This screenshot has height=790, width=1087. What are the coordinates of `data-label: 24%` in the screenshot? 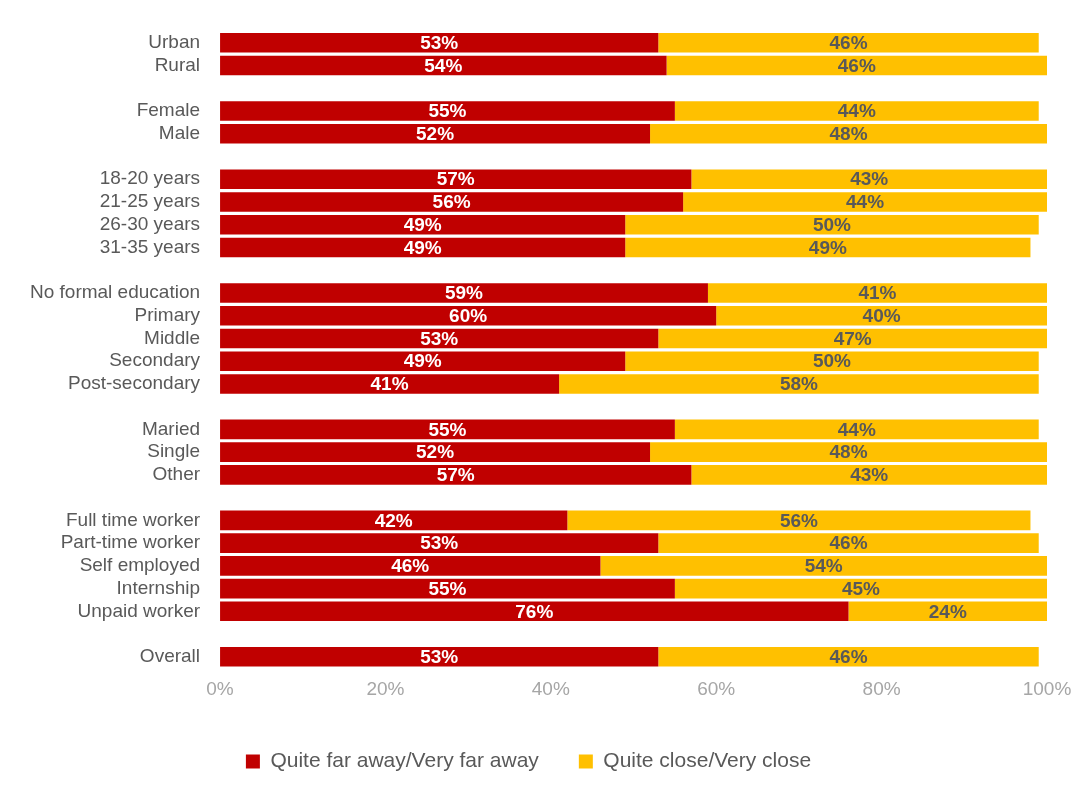 It's located at (947, 611).